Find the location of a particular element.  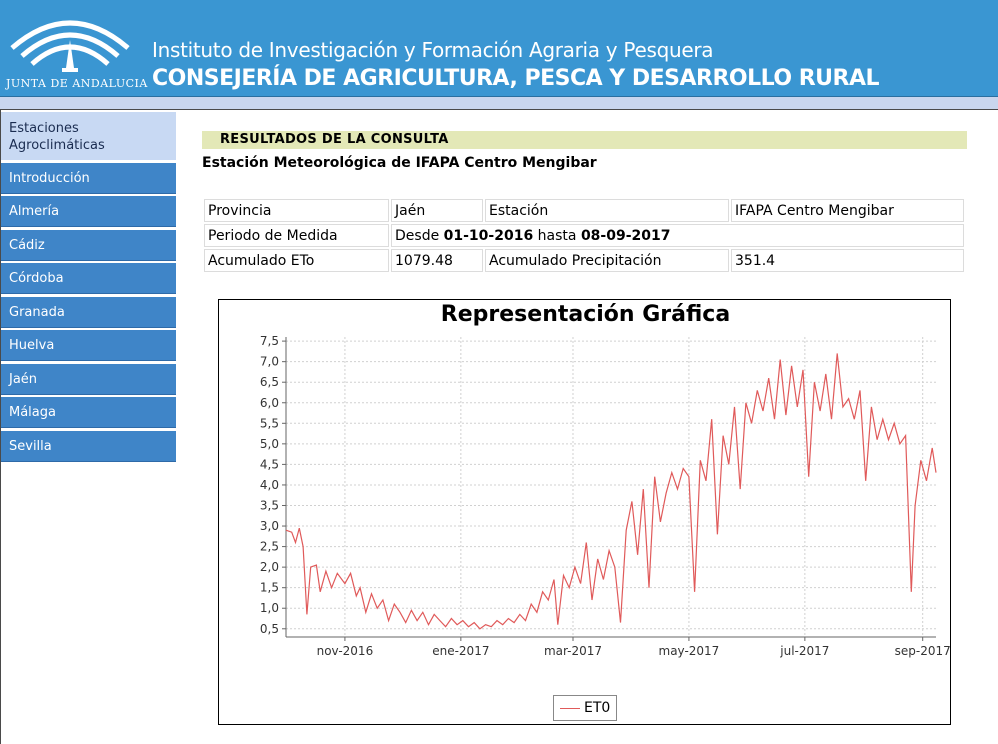

y-tick-label: 6,5 is located at coordinates (269, 382).